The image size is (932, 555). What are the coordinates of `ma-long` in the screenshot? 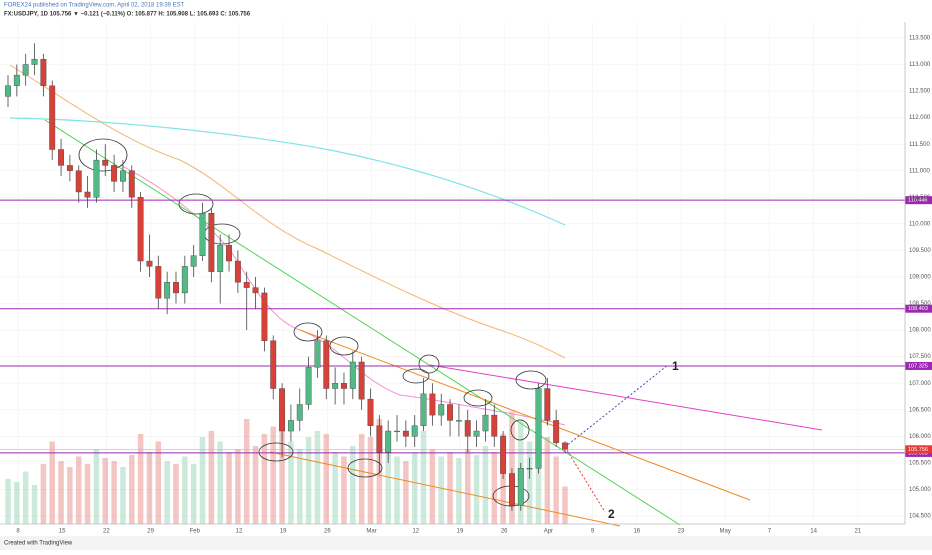 It's located at (287, 171).